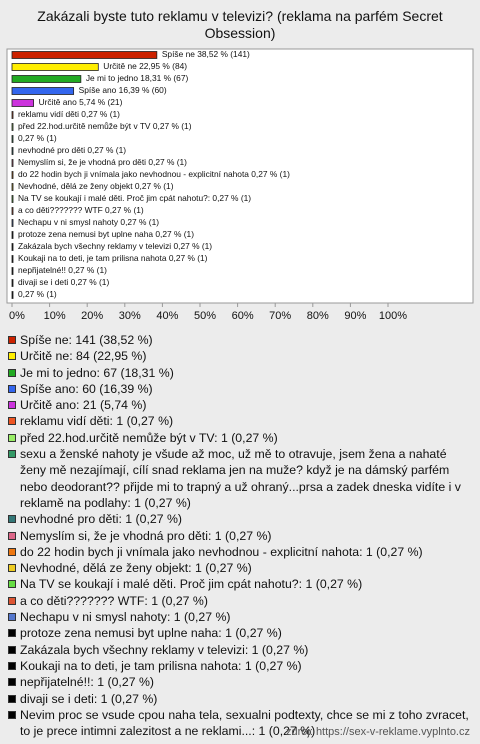  I want to click on legend-text: Spíše ano: 60 (16,39 %), so click(86, 388).